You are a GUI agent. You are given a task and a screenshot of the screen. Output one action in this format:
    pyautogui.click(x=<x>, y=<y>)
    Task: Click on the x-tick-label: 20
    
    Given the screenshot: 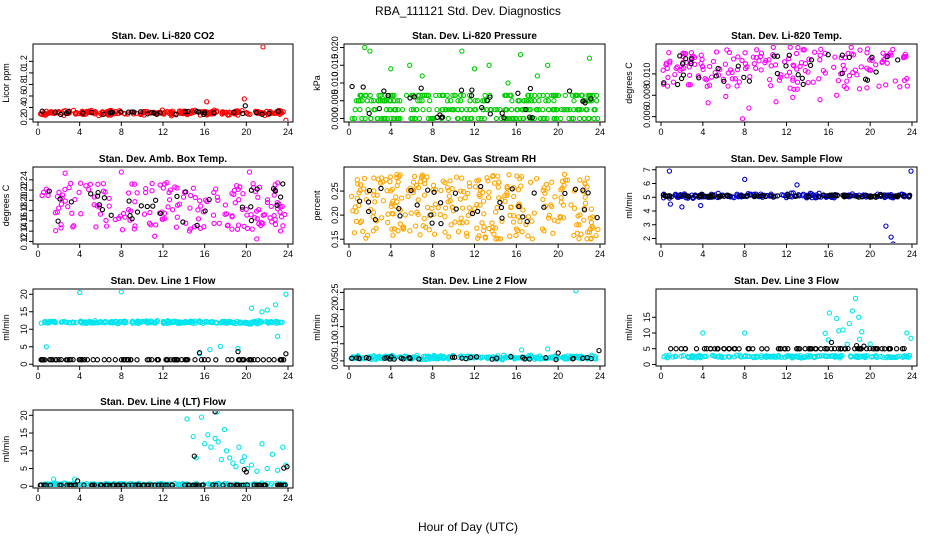 What is the action you would take?
    pyautogui.click(x=558, y=132)
    